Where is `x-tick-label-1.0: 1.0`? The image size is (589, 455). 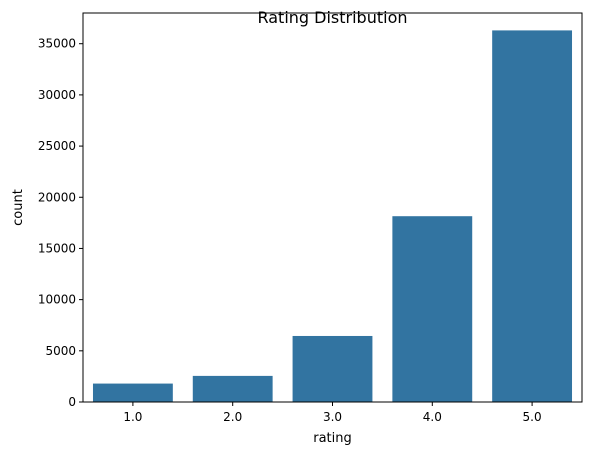 x-tick-label-1.0: 1.0 is located at coordinates (132, 417).